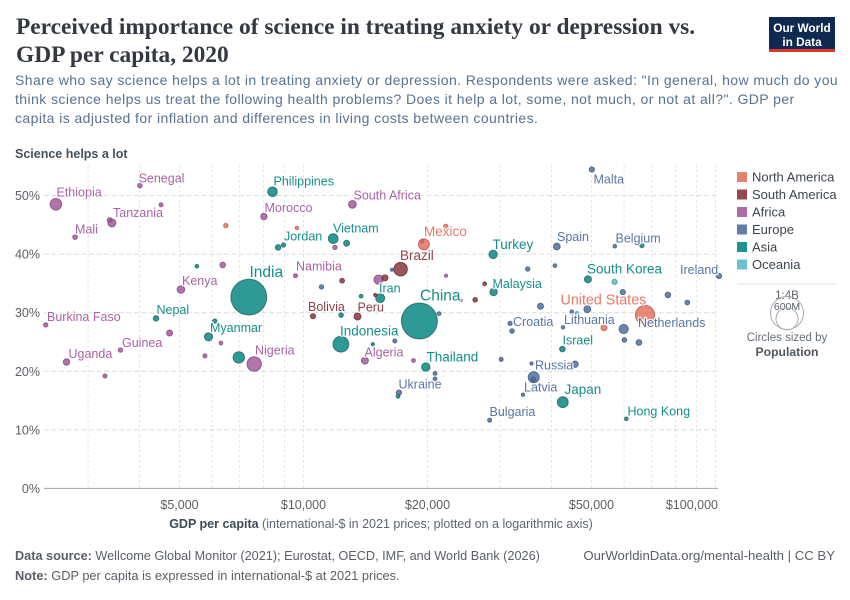 The height and width of the screenshot is (600, 850). Describe the element at coordinates (289, 208) in the screenshot. I see `svg-text: Morocco` at that location.